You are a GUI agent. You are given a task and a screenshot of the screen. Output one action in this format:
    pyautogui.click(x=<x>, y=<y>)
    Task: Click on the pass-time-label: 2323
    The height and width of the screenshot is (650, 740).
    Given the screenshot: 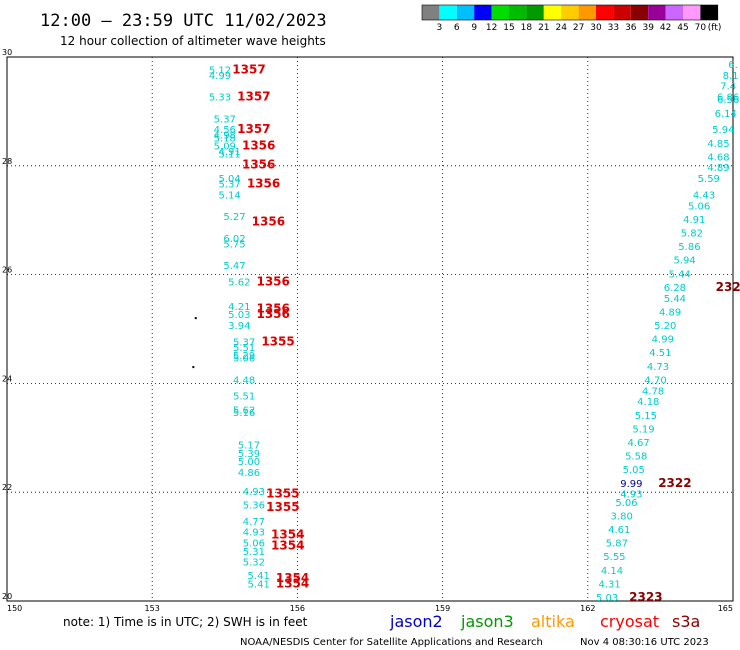 What is the action you would take?
    pyautogui.click(x=645, y=597)
    